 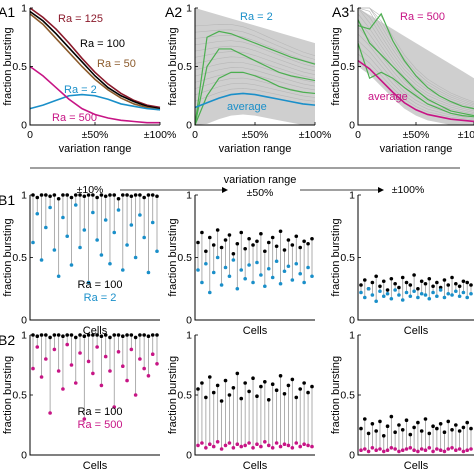 What do you see at coordinates (247, 107) in the screenshot?
I see `annotation-average: average` at bounding box center [247, 107].